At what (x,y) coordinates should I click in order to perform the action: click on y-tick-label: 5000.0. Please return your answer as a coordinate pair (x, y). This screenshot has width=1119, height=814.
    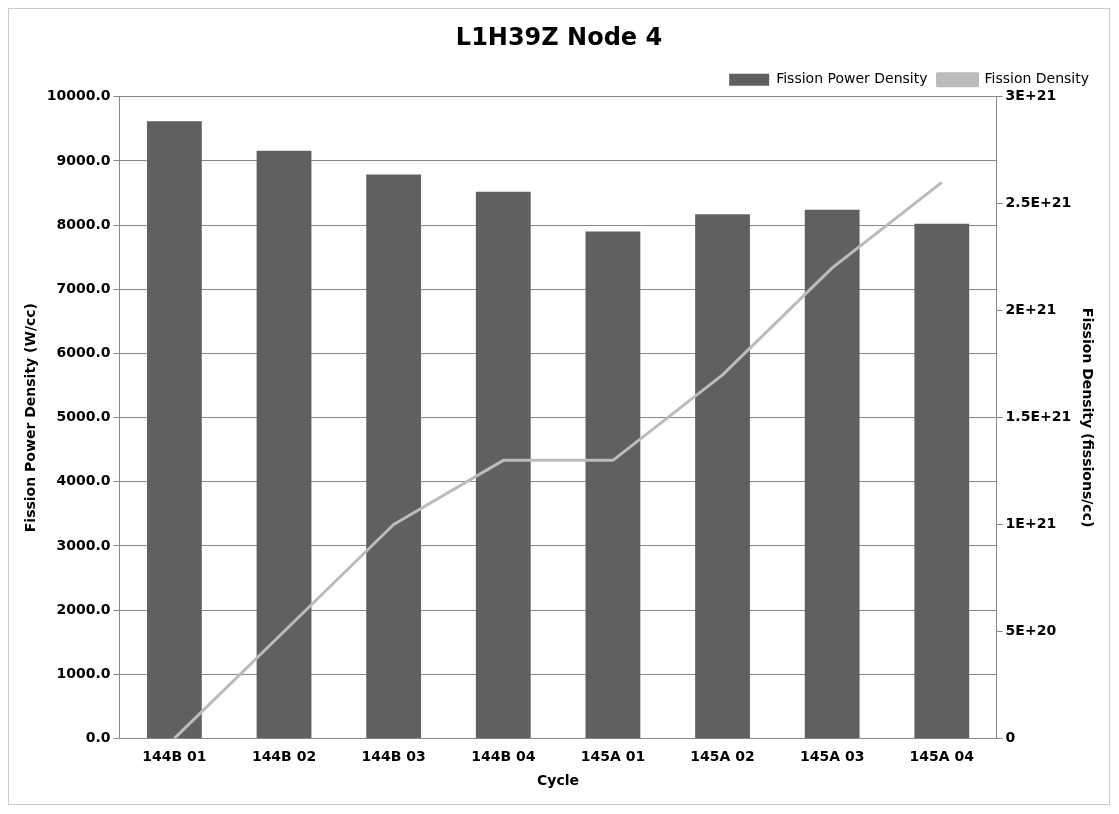
    Looking at the image, I should click on (83, 416).